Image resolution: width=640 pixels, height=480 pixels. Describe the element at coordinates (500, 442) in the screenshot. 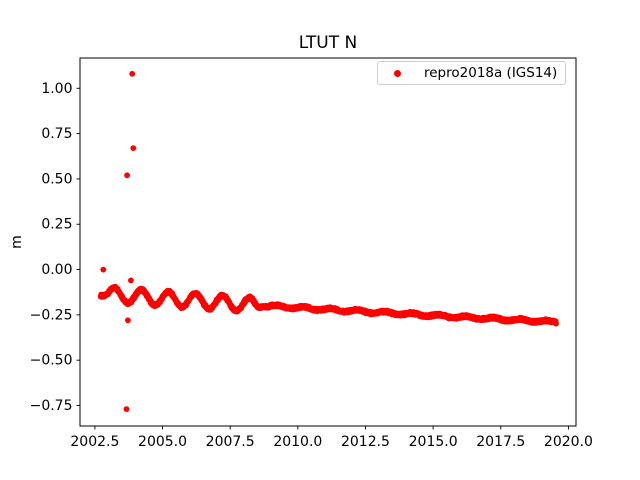

I see `x-tick-label: 2017.5` at that location.